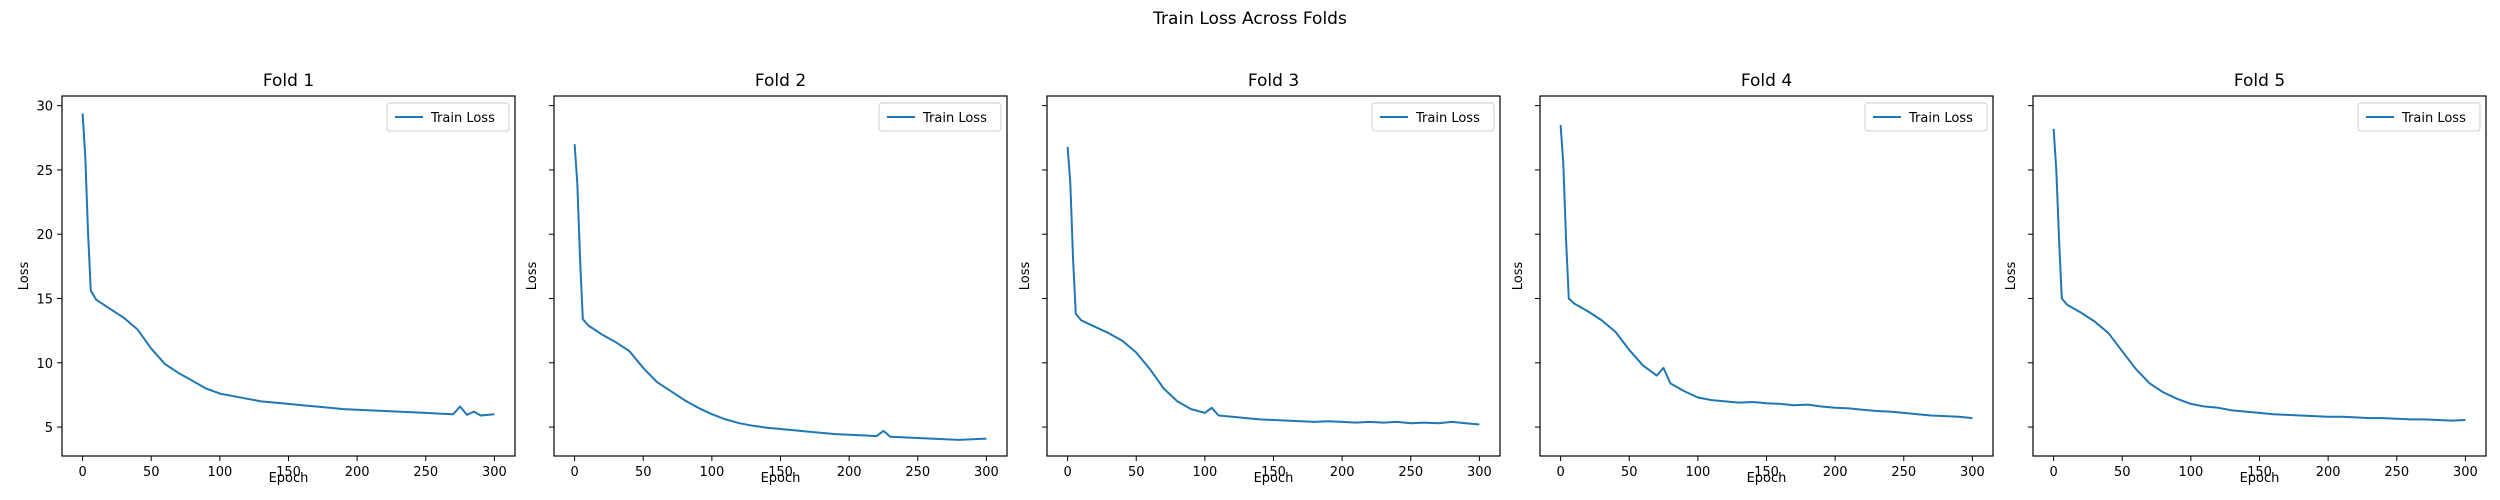  What do you see at coordinates (2259, 81) in the screenshot?
I see `subplot-title: Fold 5` at bounding box center [2259, 81].